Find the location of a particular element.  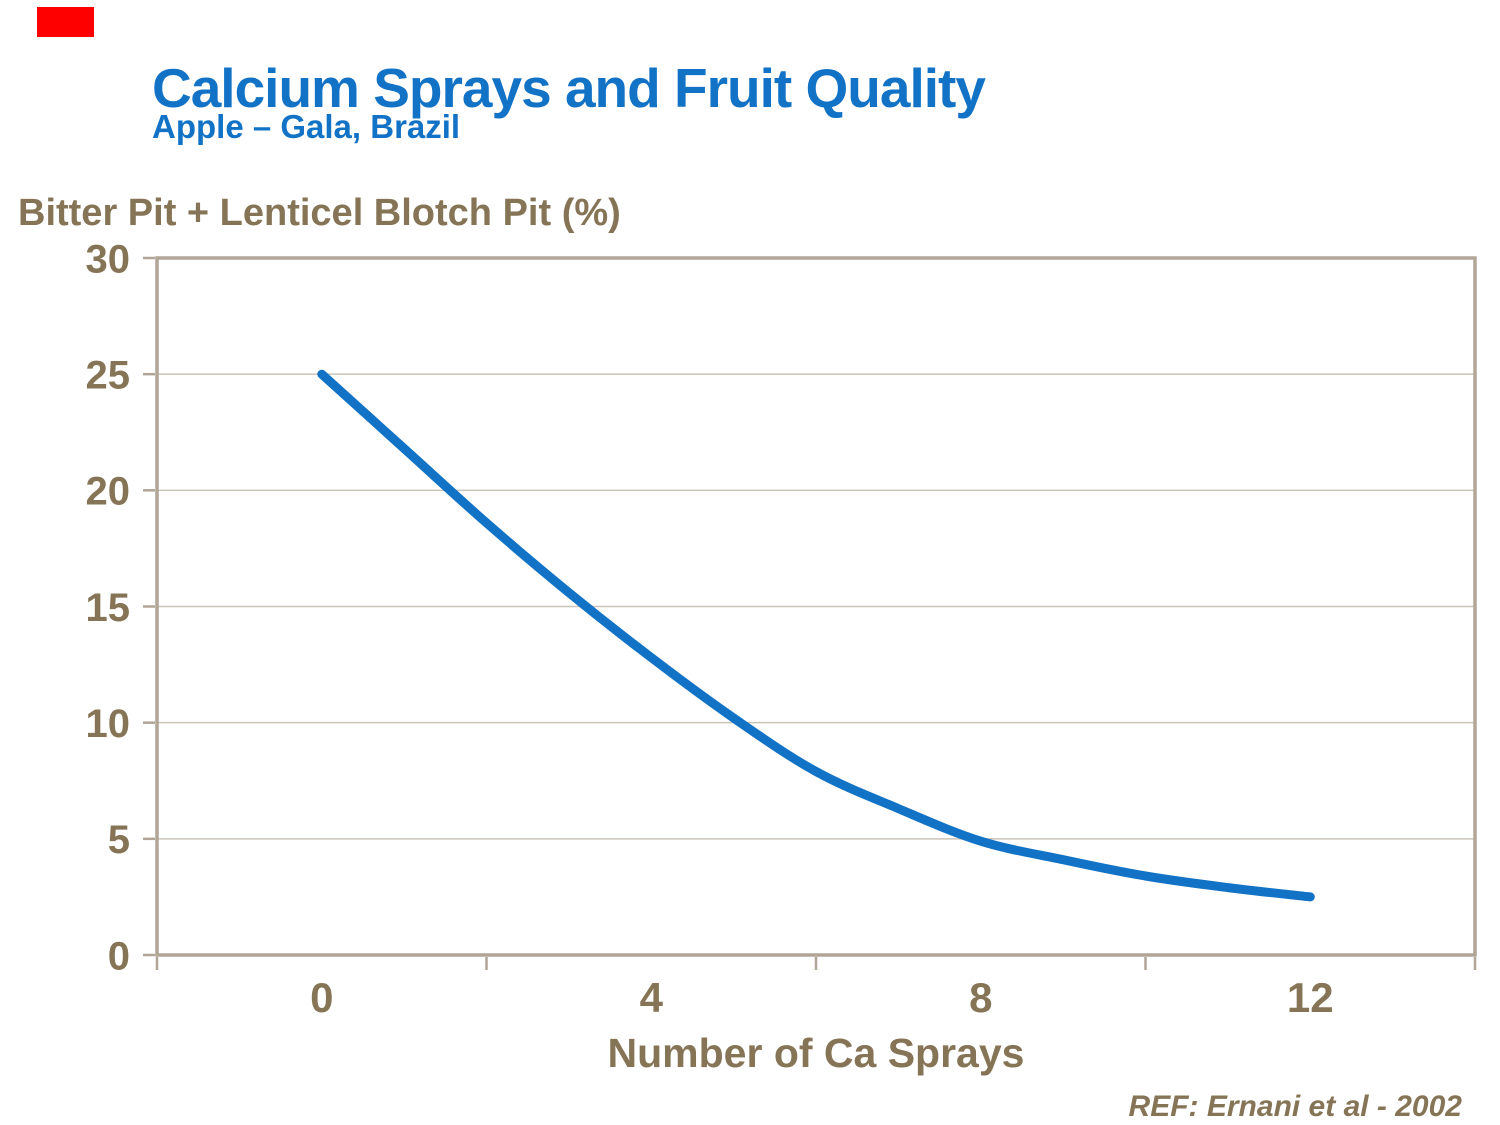

y-tick-label: 20 is located at coordinates (108, 492).